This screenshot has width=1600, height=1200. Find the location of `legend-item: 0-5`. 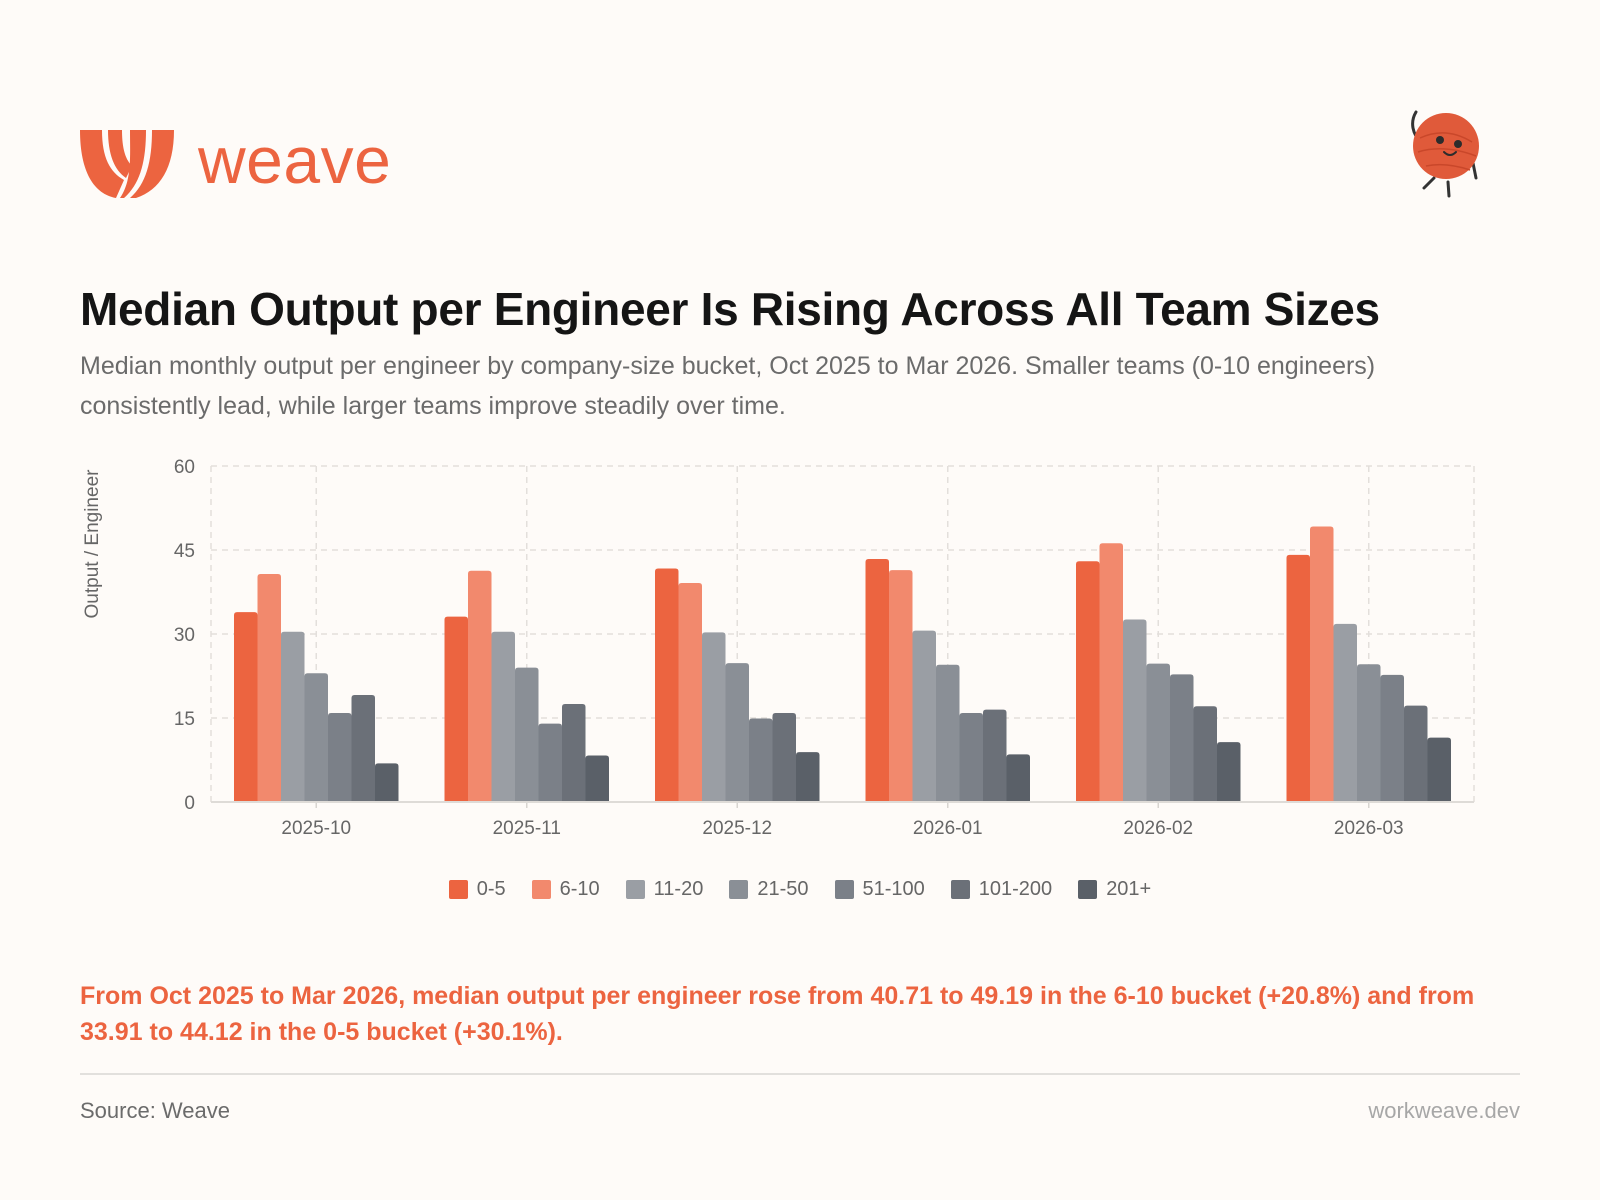

legend-item: 0-5 is located at coordinates (477, 889).